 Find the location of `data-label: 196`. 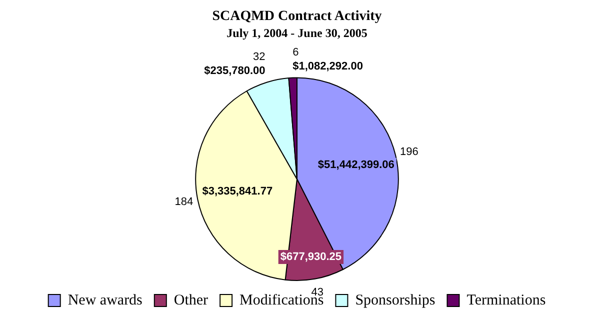

data-label: 196 is located at coordinates (409, 152).